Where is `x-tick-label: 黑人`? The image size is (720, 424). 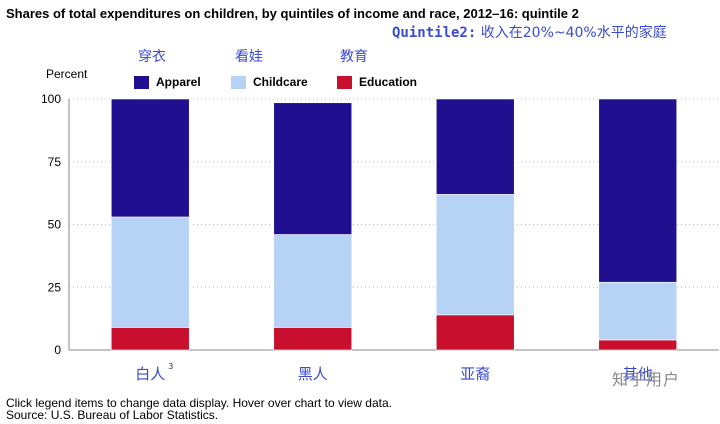 x-tick-label: 黑人 is located at coordinates (313, 374).